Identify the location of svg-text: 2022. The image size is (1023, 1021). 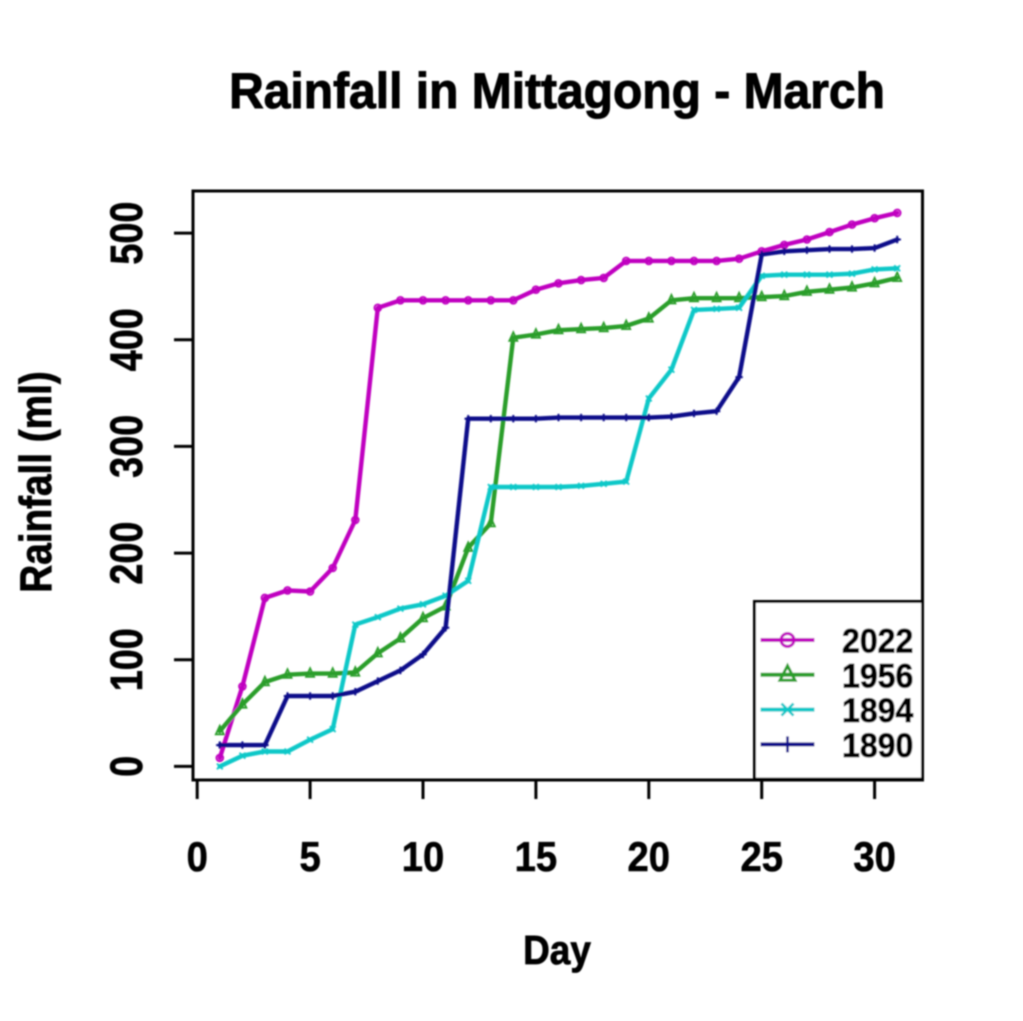
(877, 641).